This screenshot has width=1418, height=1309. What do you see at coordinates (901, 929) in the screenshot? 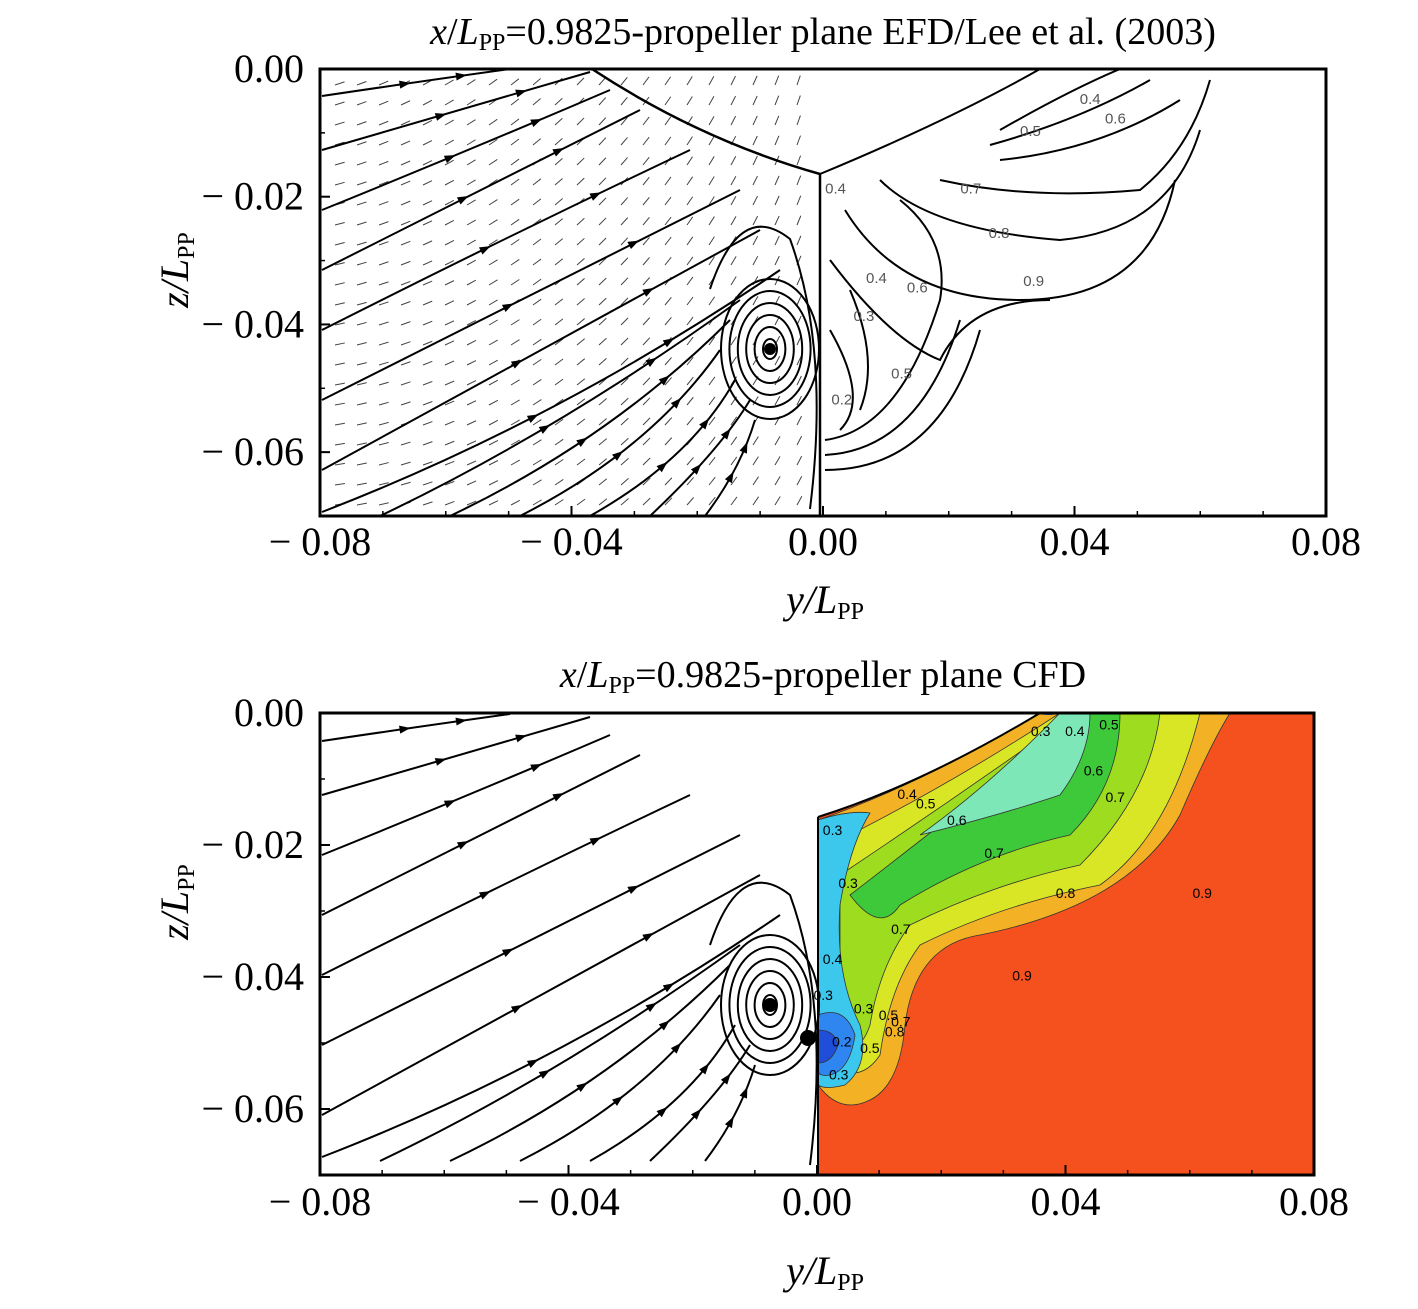
I see `cfd-contour-label: 0.7` at bounding box center [901, 929].